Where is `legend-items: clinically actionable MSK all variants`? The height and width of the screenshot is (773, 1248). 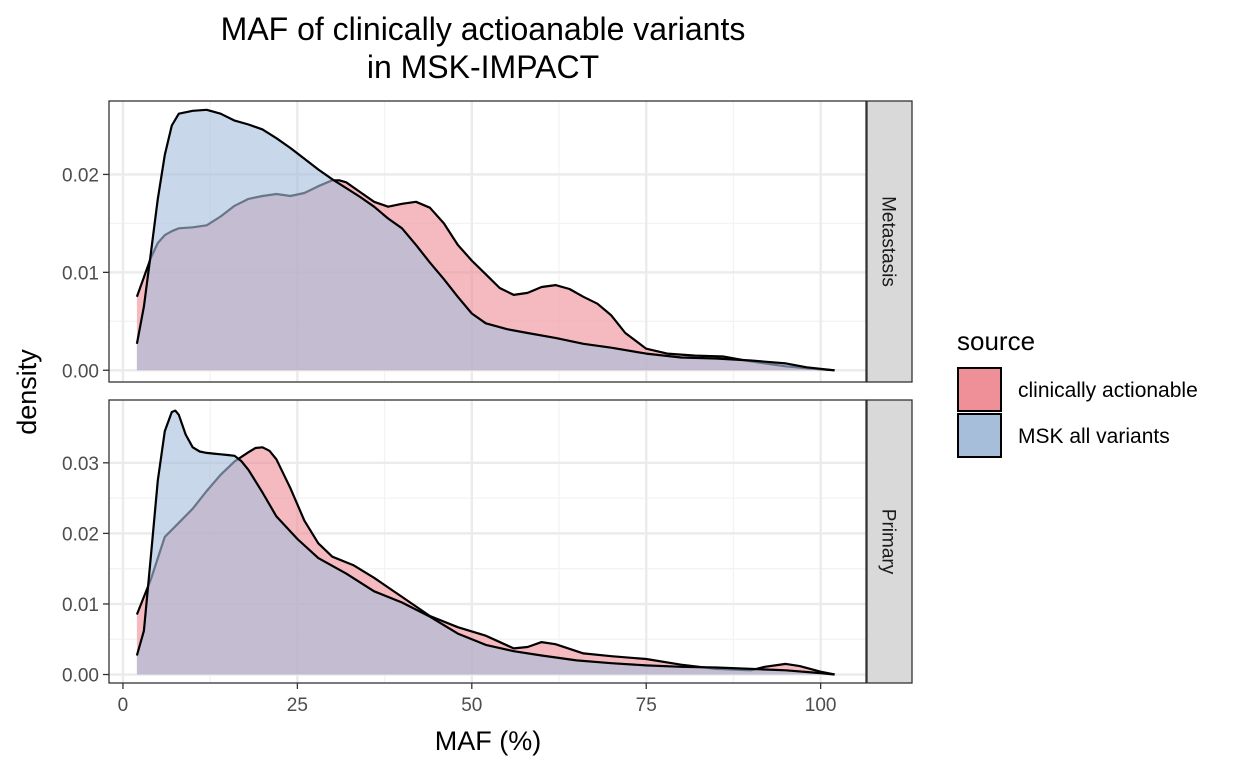 legend-items: clinically actionable MSK all variants is located at coordinates (1077, 412).